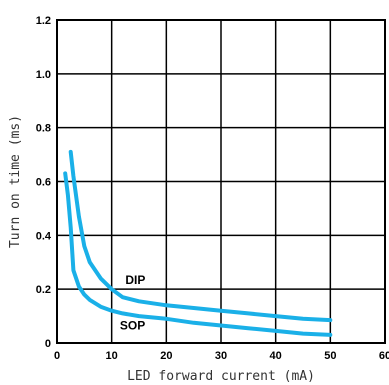  Describe the element at coordinates (43, 183) in the screenshot. I see `y-tick-label: 0.6` at that location.